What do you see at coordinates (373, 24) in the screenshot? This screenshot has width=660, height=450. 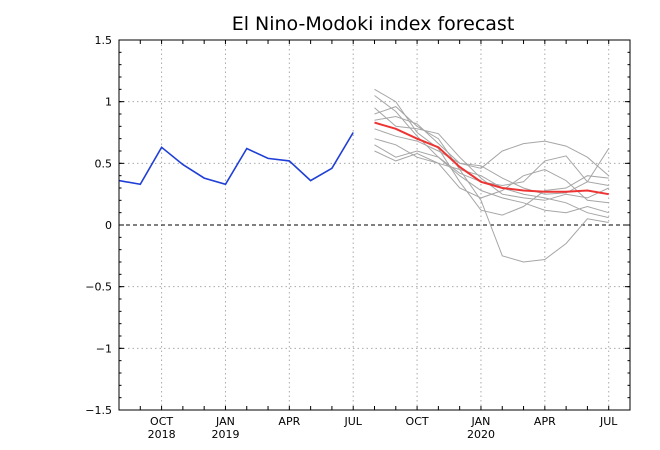 I see `chart-title: El Nino-Modoki index forecast` at bounding box center [373, 24].